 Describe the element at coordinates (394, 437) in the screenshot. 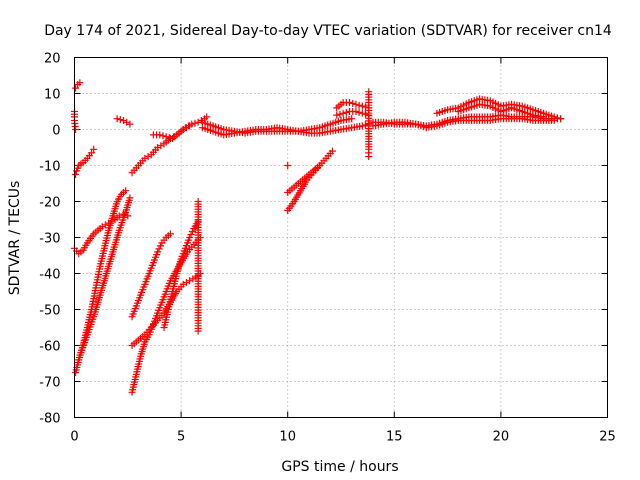

I see `x-tick-label: 15` at that location.